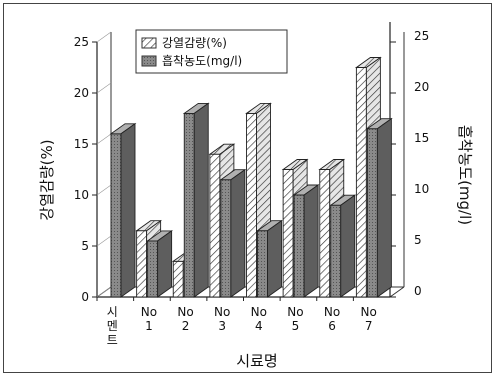 The height and width of the screenshot is (379, 497). Describe the element at coordinates (421, 36) in the screenshot. I see `y2-tick-label: 25` at that location.